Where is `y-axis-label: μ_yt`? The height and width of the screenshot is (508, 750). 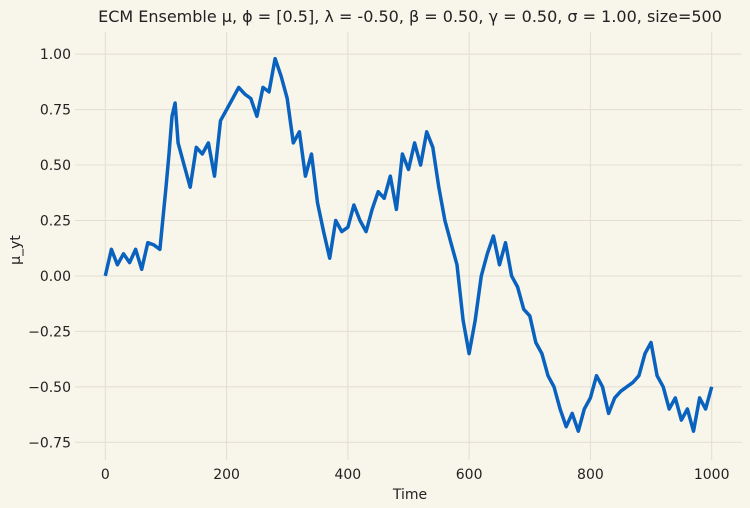
y-axis-label: μ_yt is located at coordinates (16, 250).